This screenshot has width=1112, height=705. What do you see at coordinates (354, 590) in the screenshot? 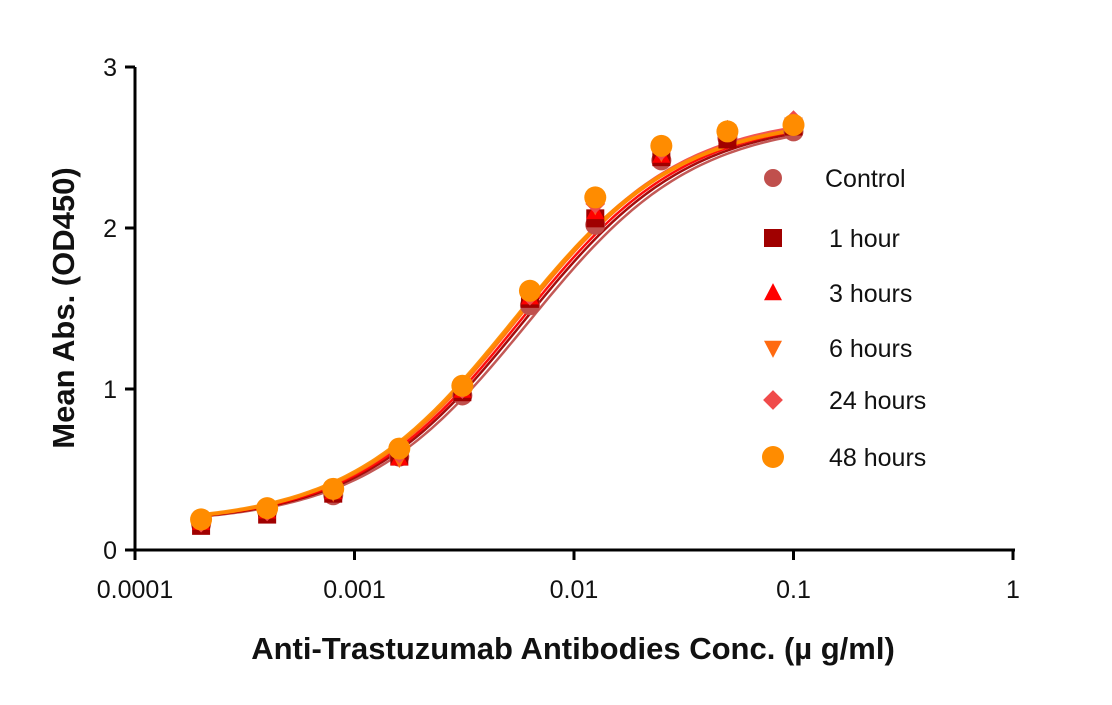
I see `x-tick-label-1: 0.001` at bounding box center [354, 590].